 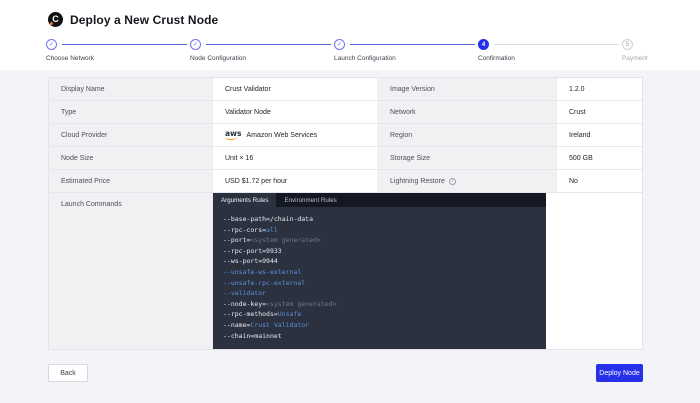 I want to click on row-value-region: Ireland, so click(x=599, y=135).